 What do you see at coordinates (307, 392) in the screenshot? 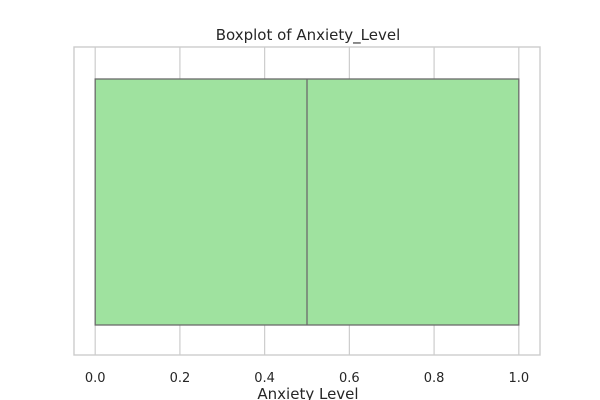
I see `x-axis-label: Anxiety Level` at bounding box center [307, 392].